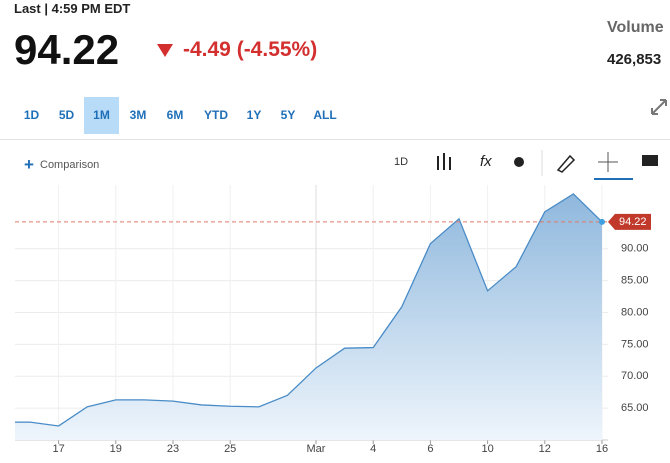  I want to click on price-tag-label: 94.22, so click(633, 222).